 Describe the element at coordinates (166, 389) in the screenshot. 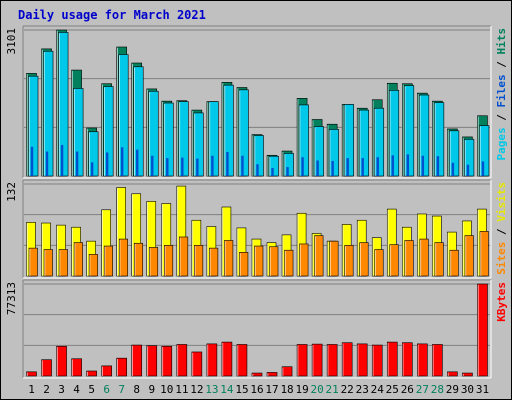

I see `x-tick-label: 10` at that location.